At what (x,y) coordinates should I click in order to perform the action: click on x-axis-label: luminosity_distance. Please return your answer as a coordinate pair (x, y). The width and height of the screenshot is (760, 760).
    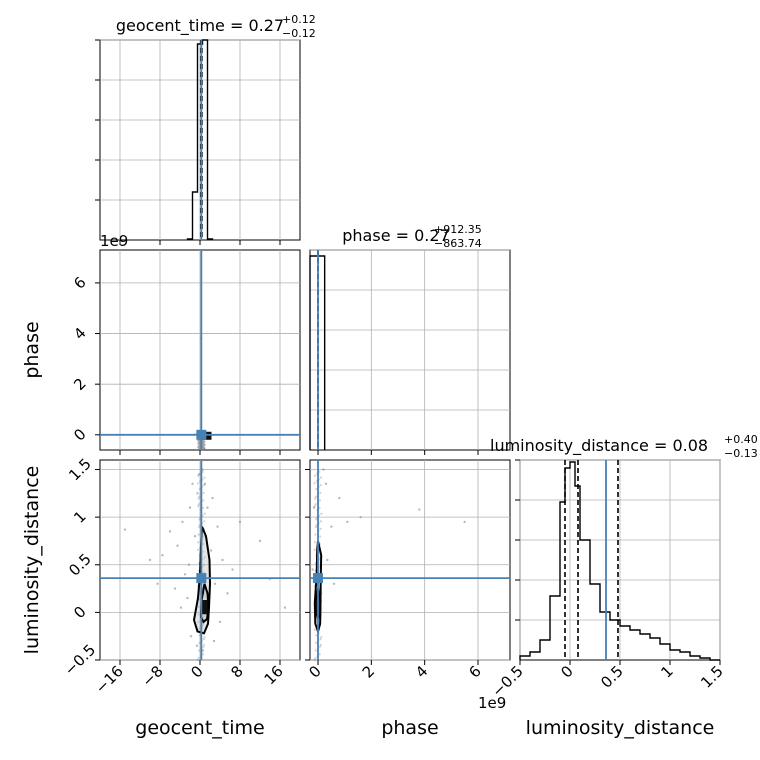
    Looking at the image, I should click on (620, 728).